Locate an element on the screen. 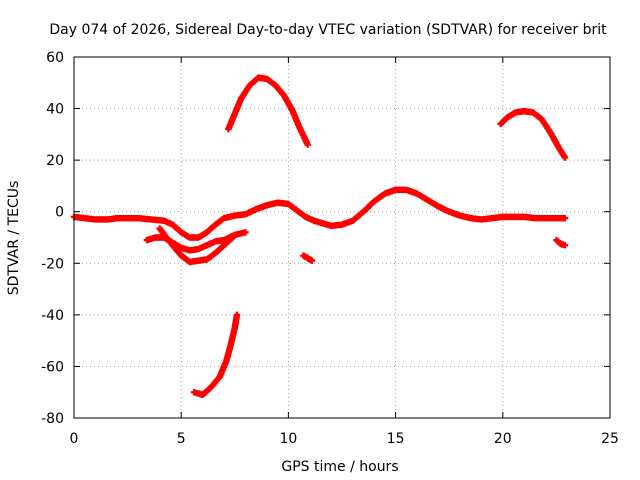 The height and width of the screenshot is (480, 640). x-axis-title: GPS time / hours is located at coordinates (339, 467).